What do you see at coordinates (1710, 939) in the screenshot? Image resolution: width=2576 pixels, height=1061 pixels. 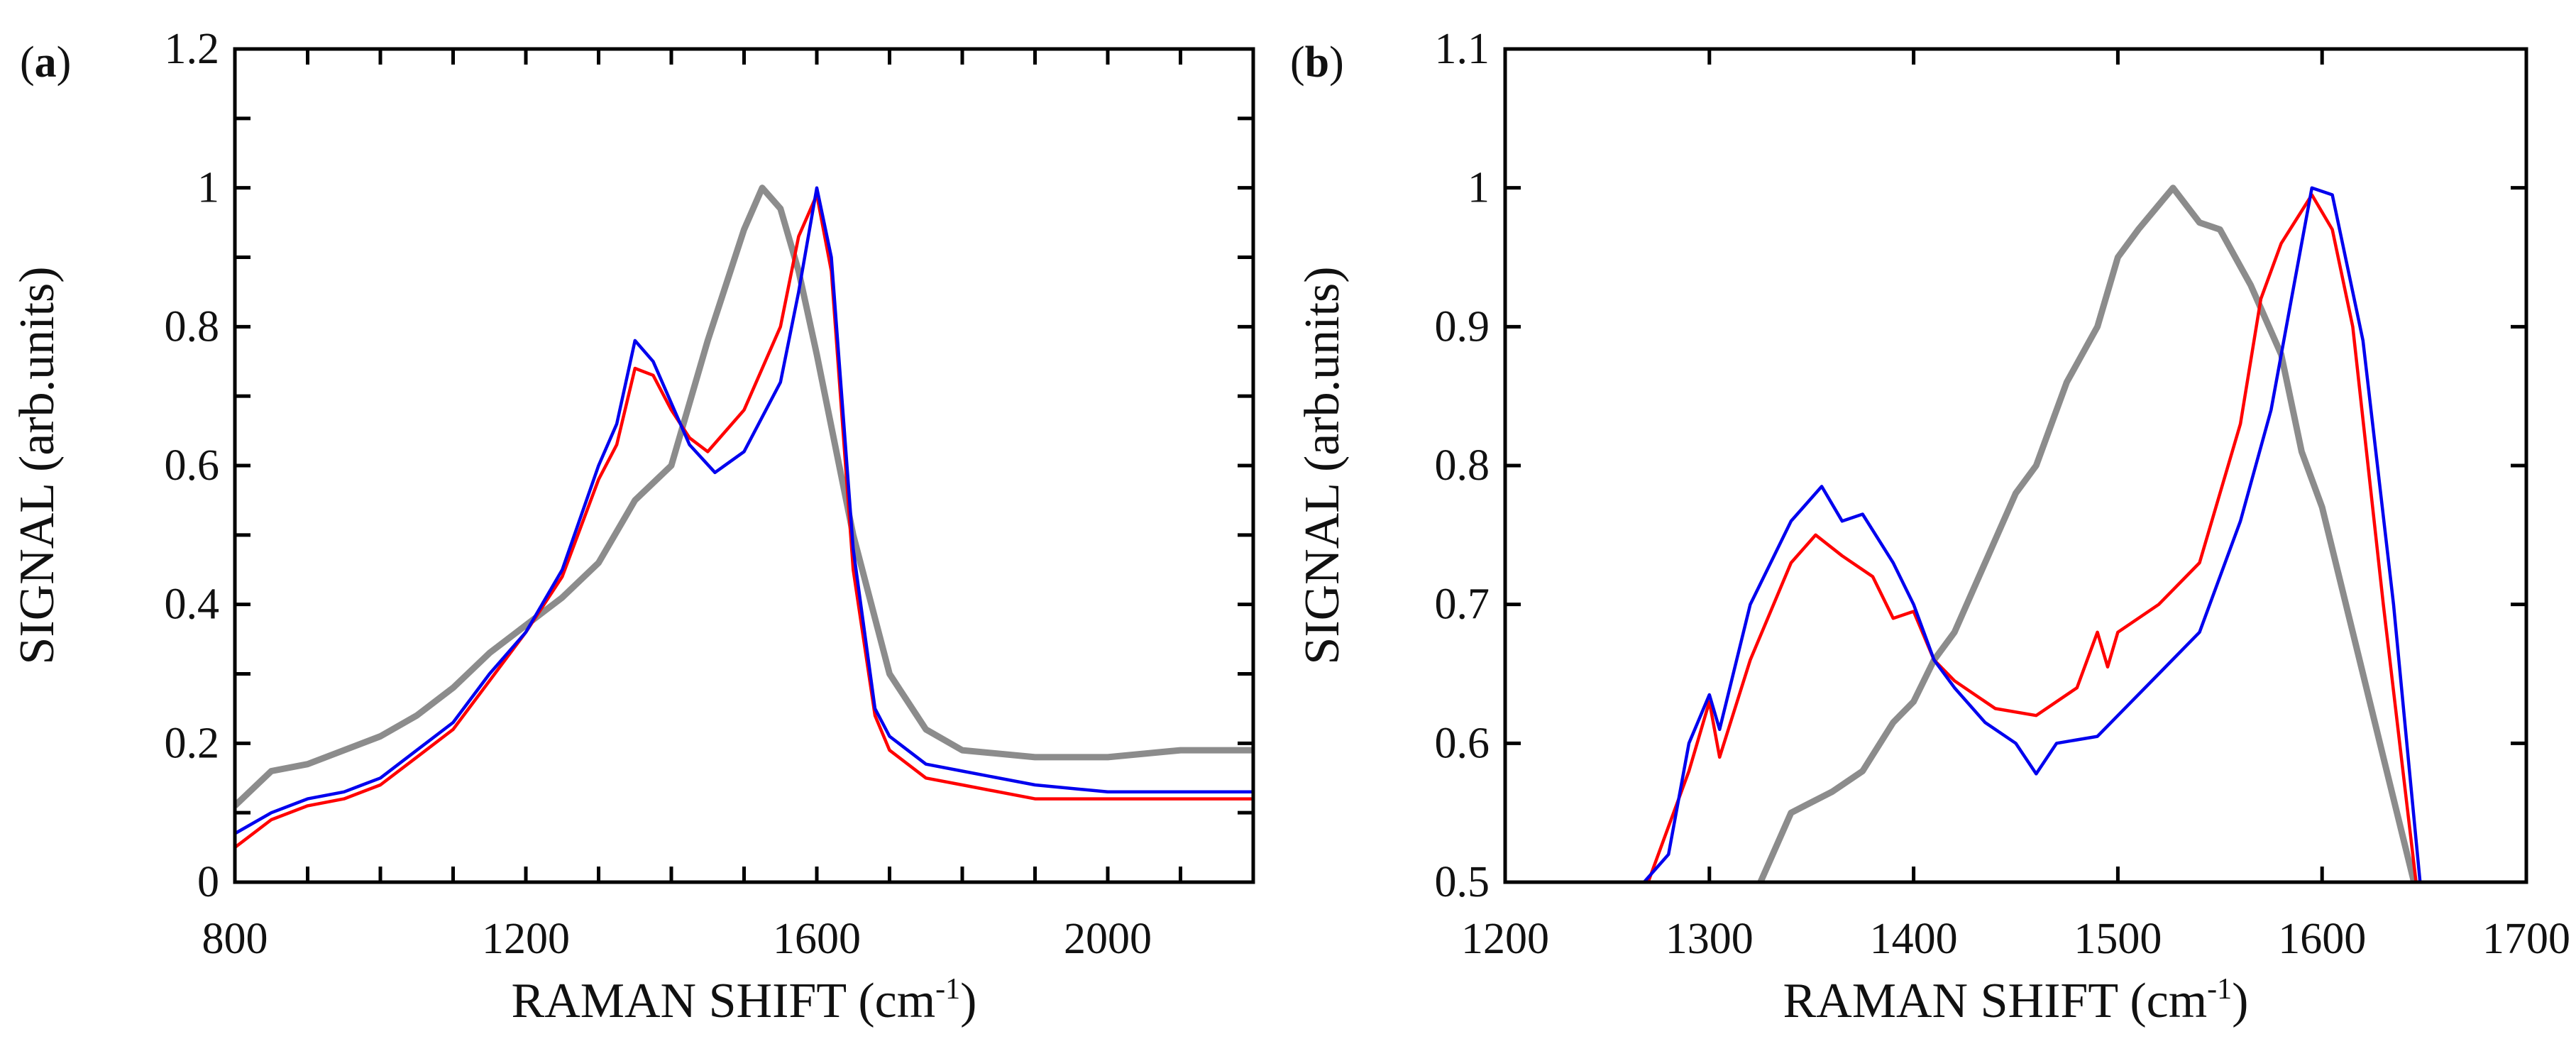 I see `x-tick-label: 1300` at bounding box center [1710, 939].